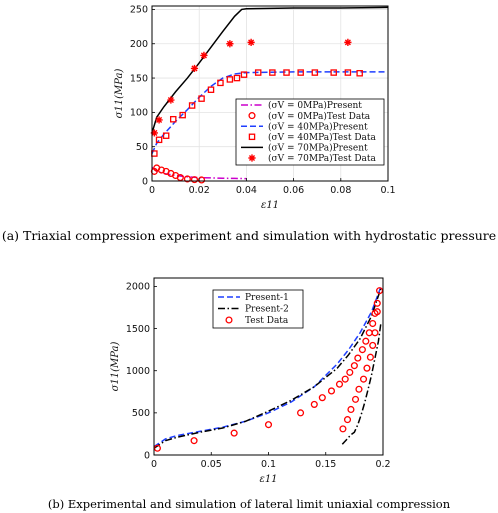 This screenshot has width=498, height=513. I want to click on y-tick-label: 50, so click(142, 147).